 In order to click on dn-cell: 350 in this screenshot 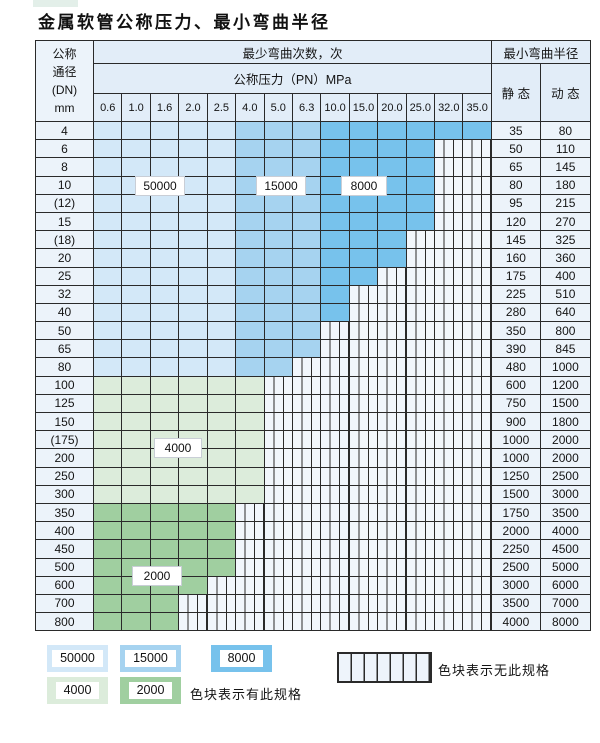, I will do `click(65, 513)`.